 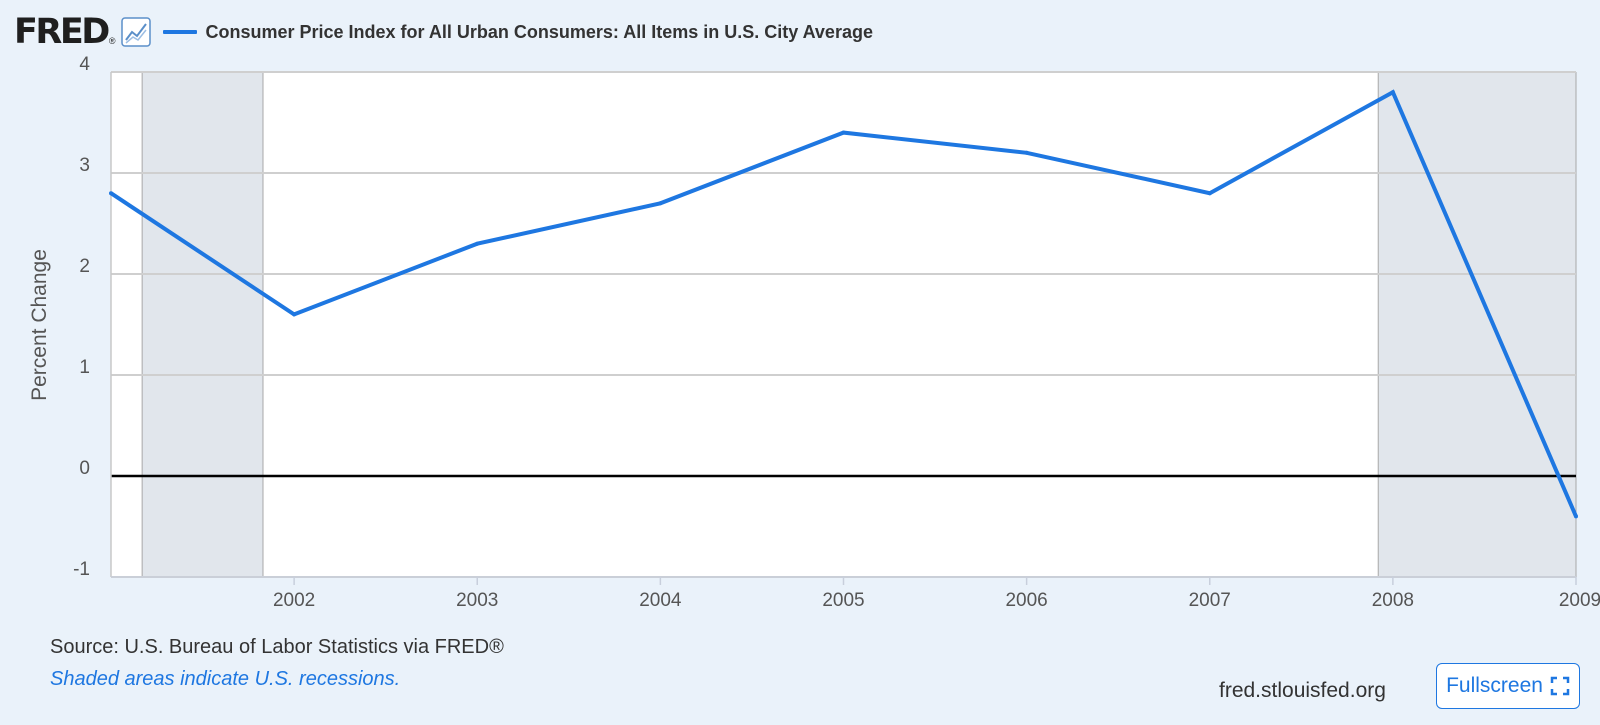 I want to click on fullscreen-button: Fullscreen, so click(x=1508, y=686).